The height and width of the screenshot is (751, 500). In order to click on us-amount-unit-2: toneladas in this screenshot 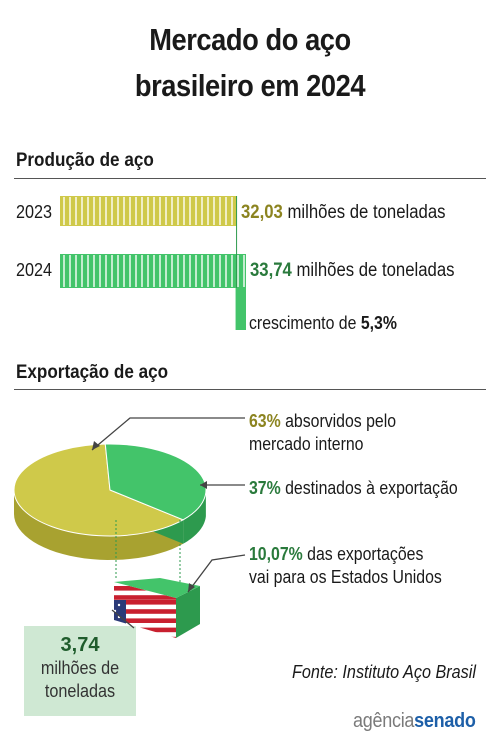, I will do `click(80, 691)`.